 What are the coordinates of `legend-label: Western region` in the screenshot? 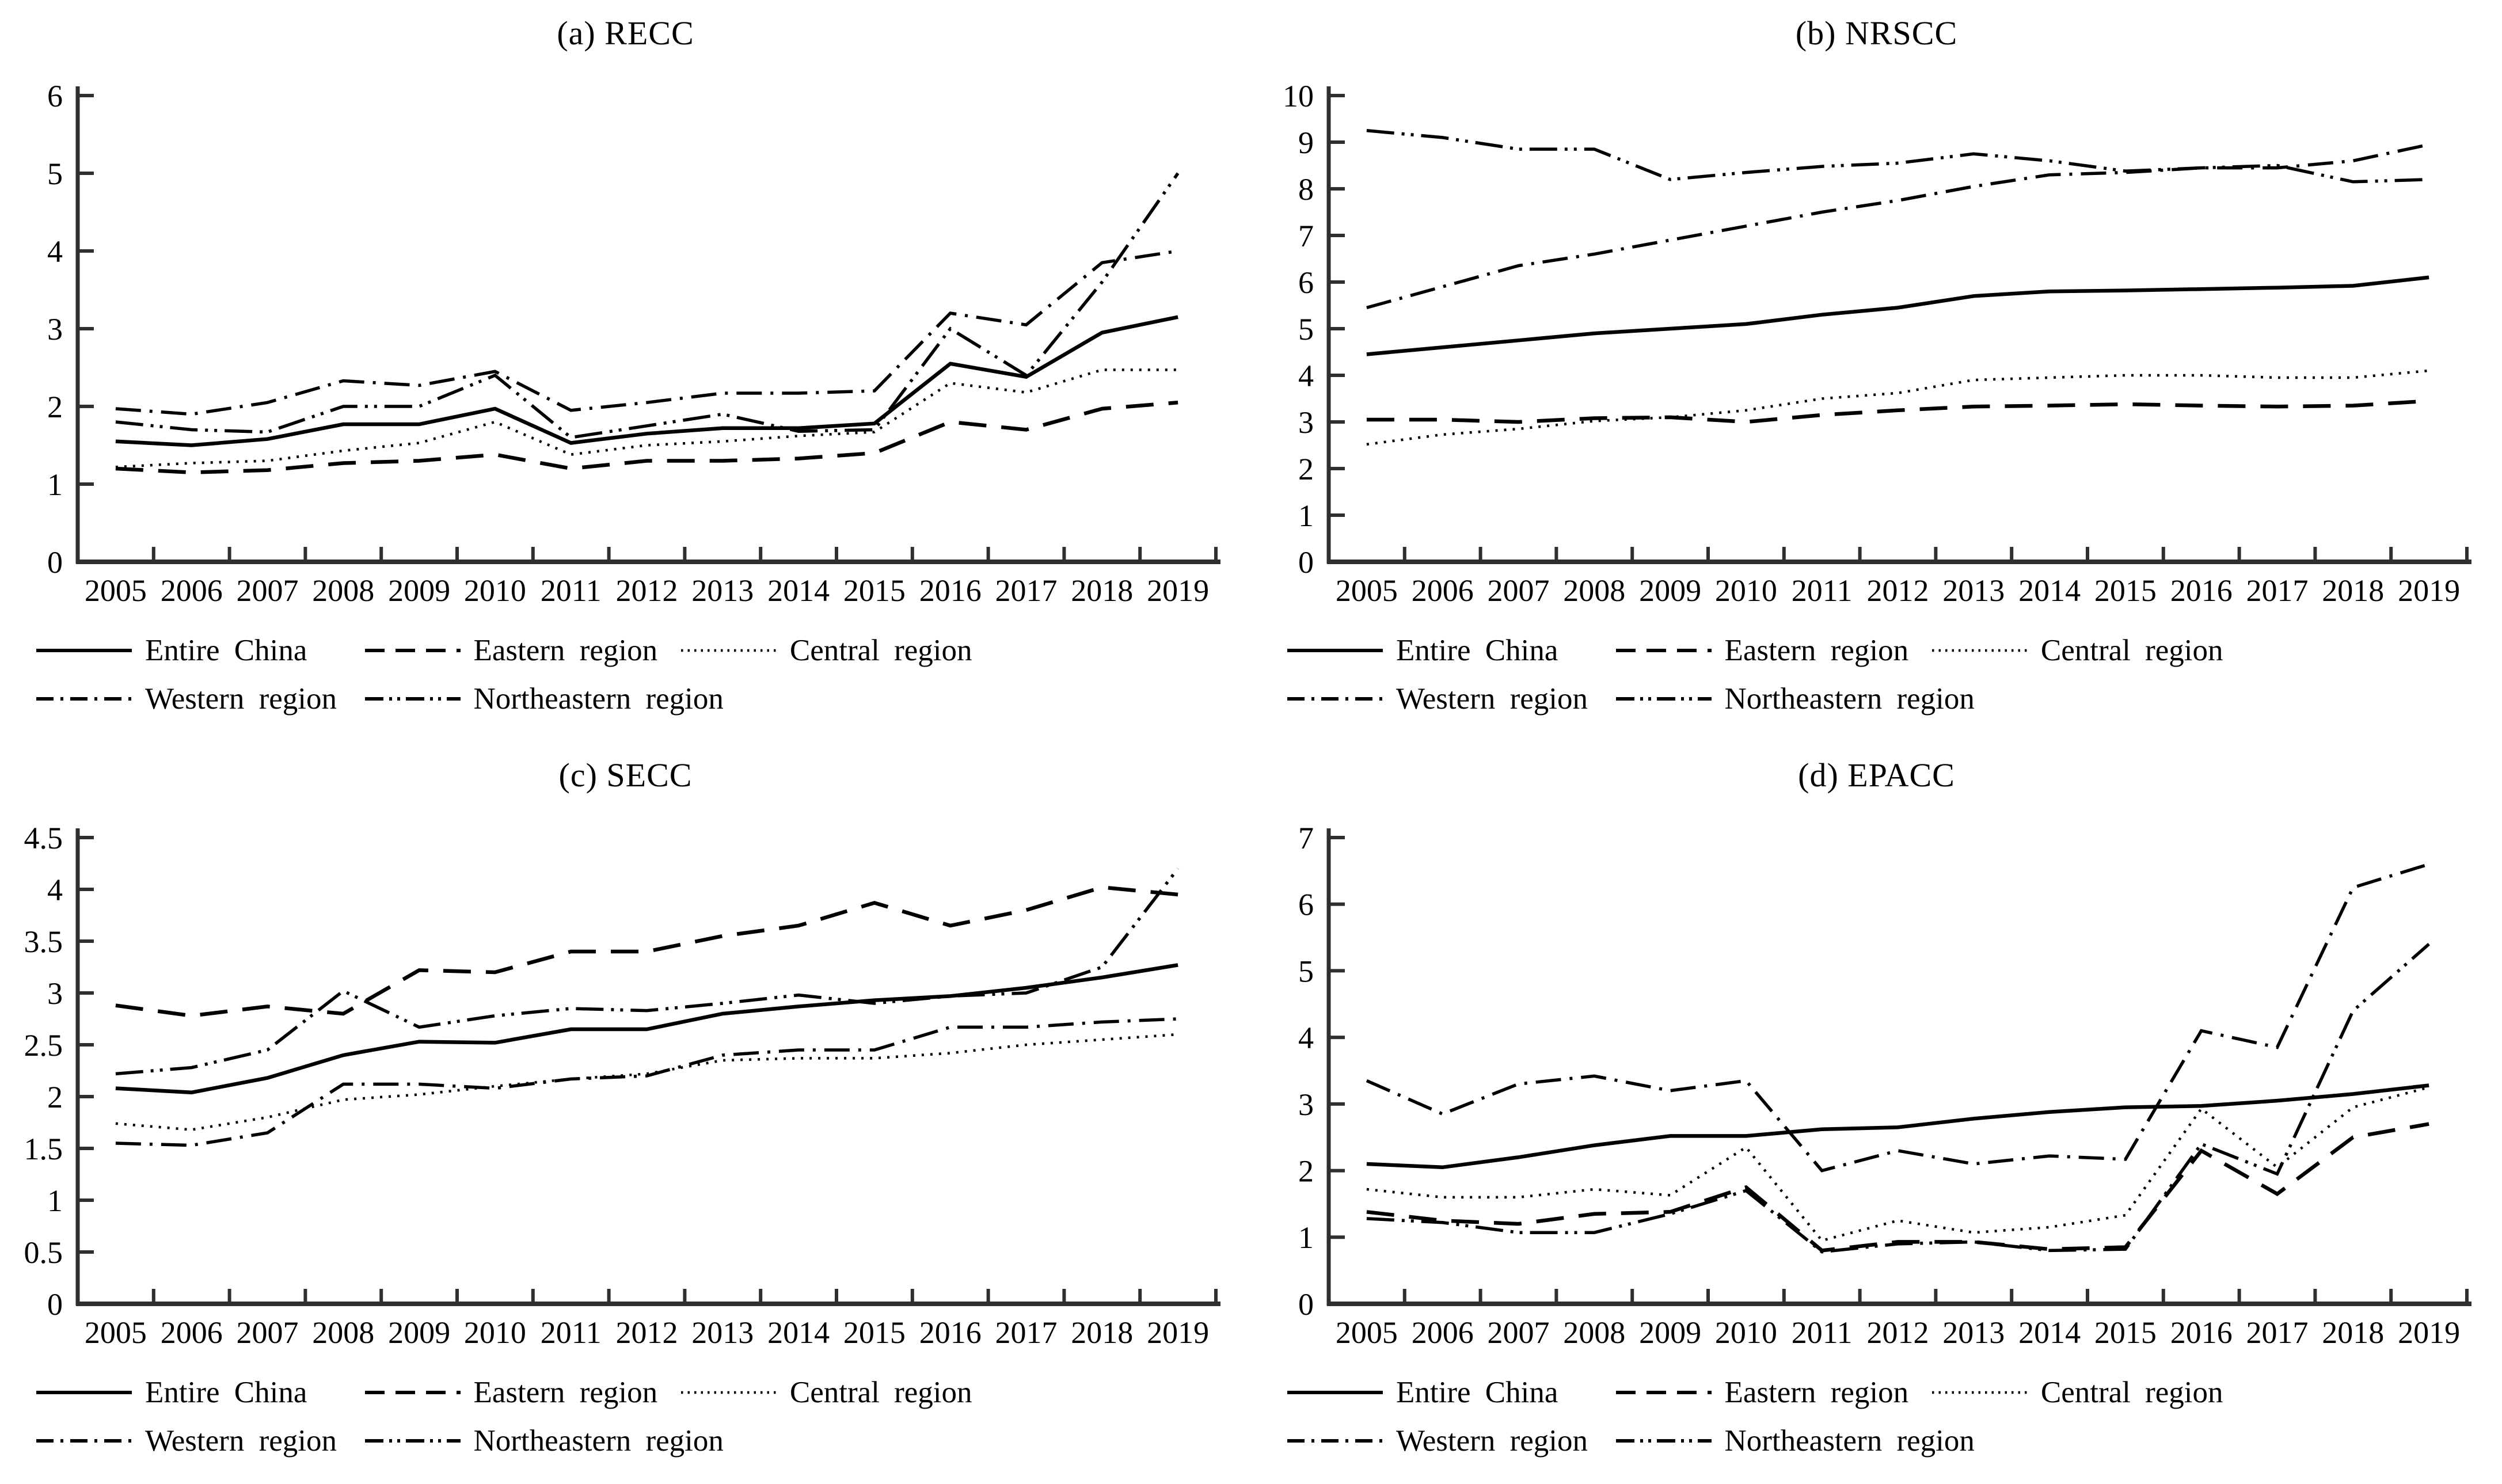 It's located at (1492, 1441).